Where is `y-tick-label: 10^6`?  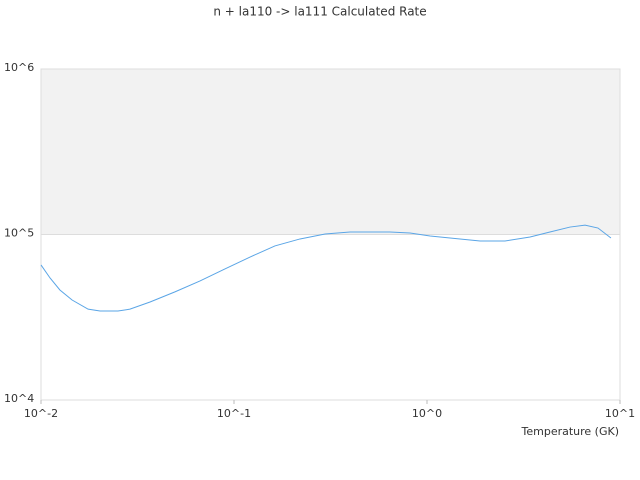
y-tick-label: 10^6 is located at coordinates (19, 67).